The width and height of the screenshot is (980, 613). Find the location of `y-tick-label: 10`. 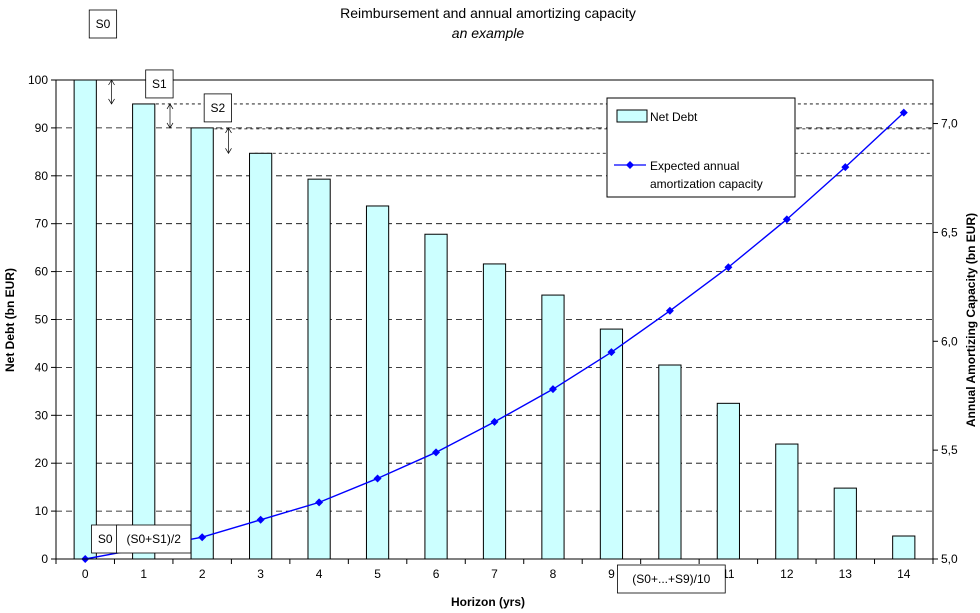

y-tick-label: 10 is located at coordinates (42, 511).